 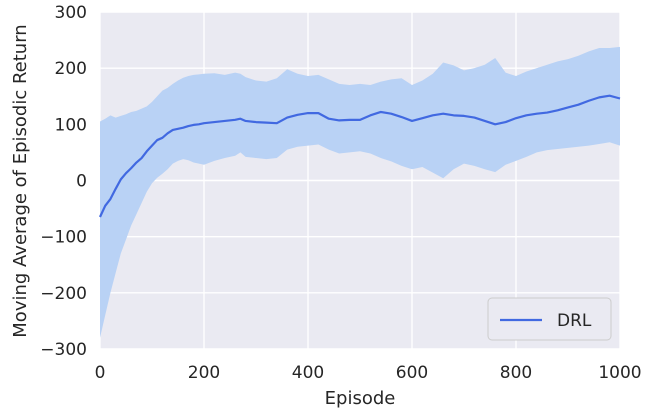 I want to click on x-axis-ticks: 0 200 400 600 800 1000, so click(x=368, y=373).